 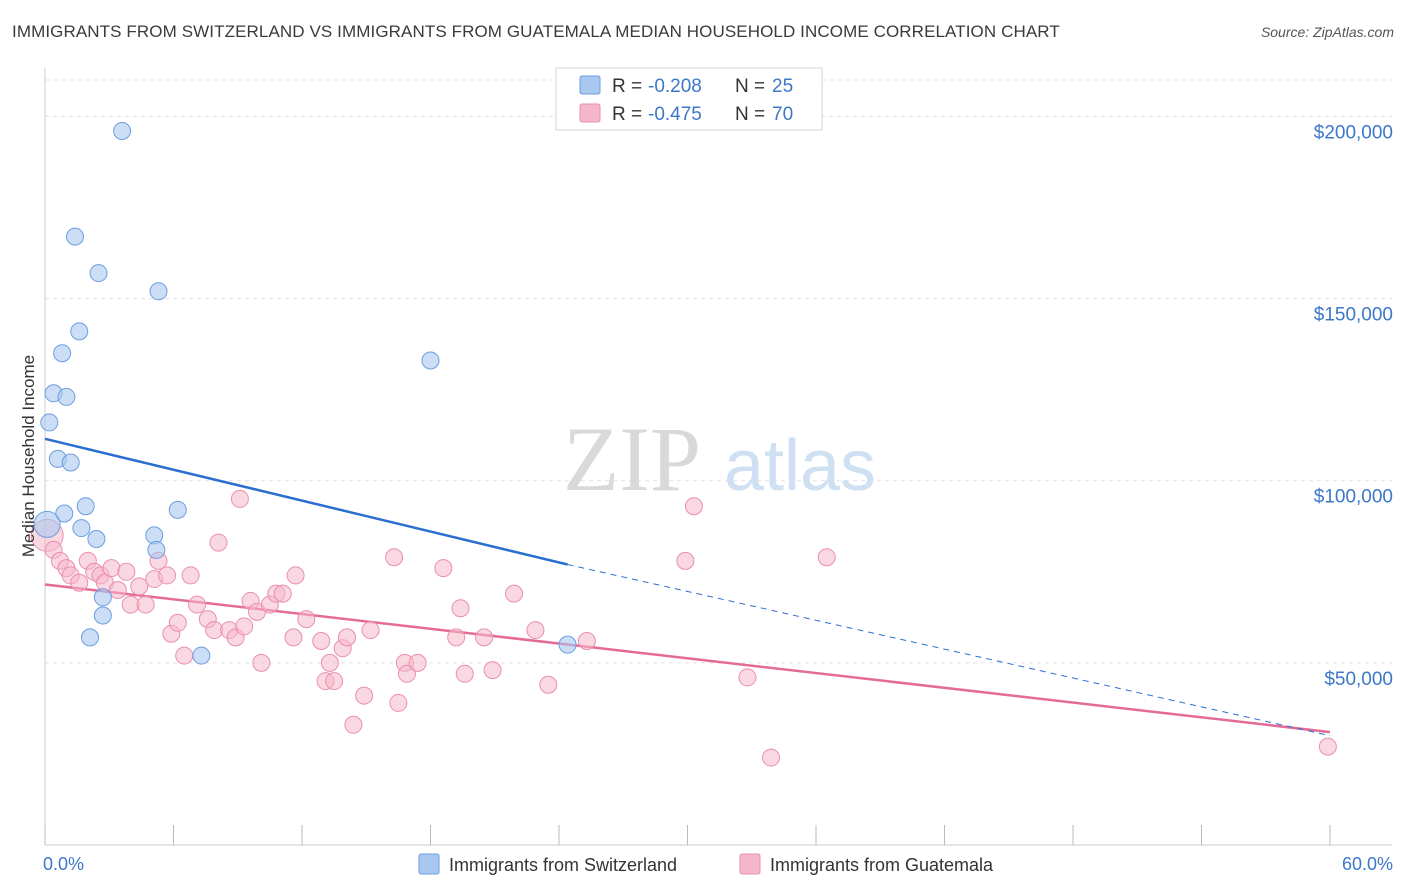 I want to click on trend-line-switzerland, so click(x=306, y=501).